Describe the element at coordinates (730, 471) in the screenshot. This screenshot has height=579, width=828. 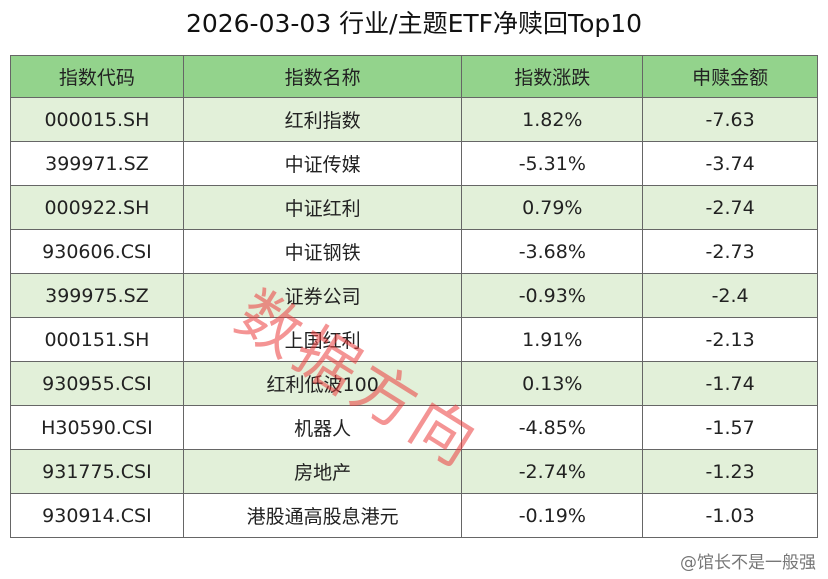
I see `table-cell: -1.23` at that location.